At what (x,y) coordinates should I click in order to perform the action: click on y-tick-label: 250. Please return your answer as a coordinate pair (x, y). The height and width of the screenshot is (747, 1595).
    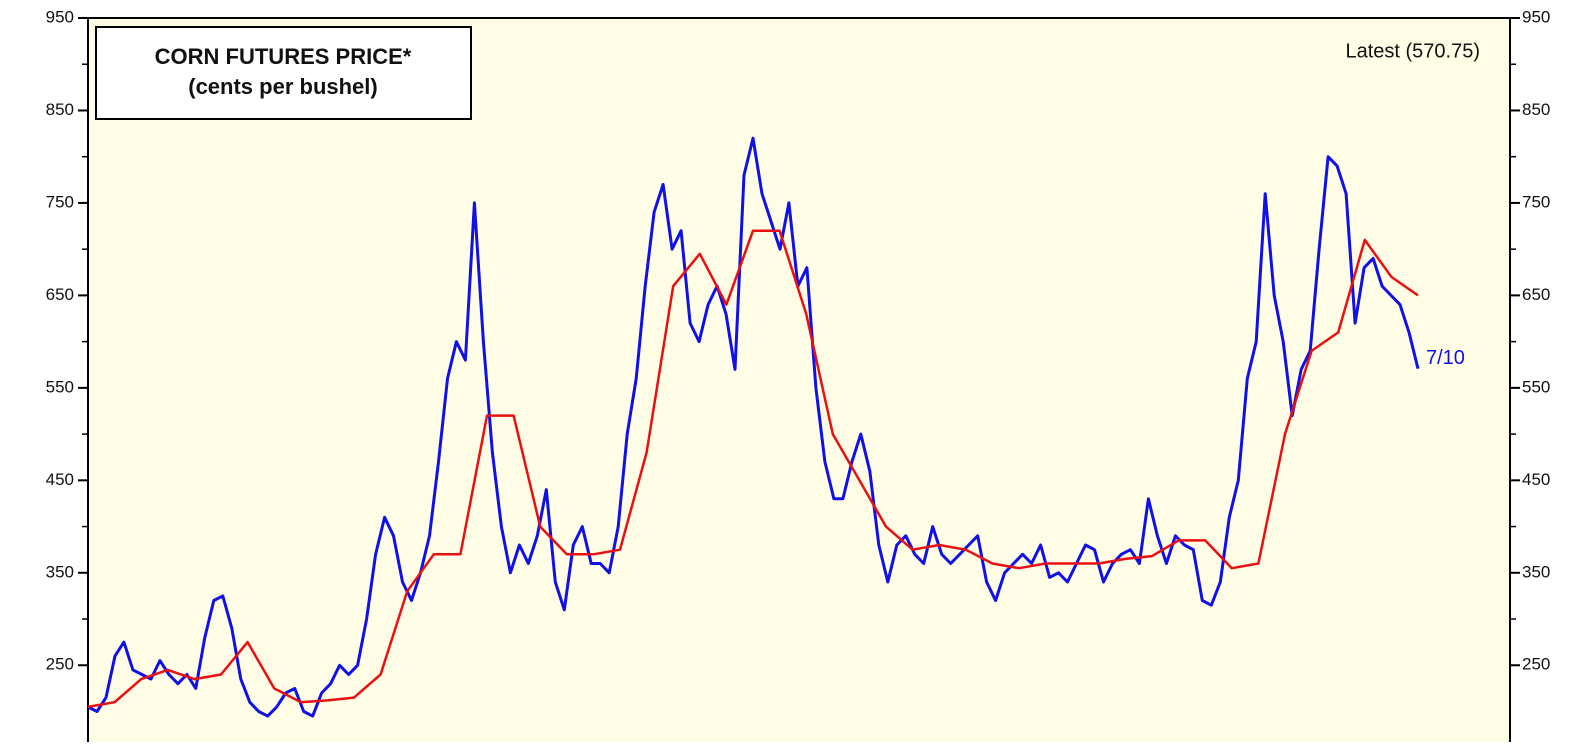
    Looking at the image, I should click on (60, 664).